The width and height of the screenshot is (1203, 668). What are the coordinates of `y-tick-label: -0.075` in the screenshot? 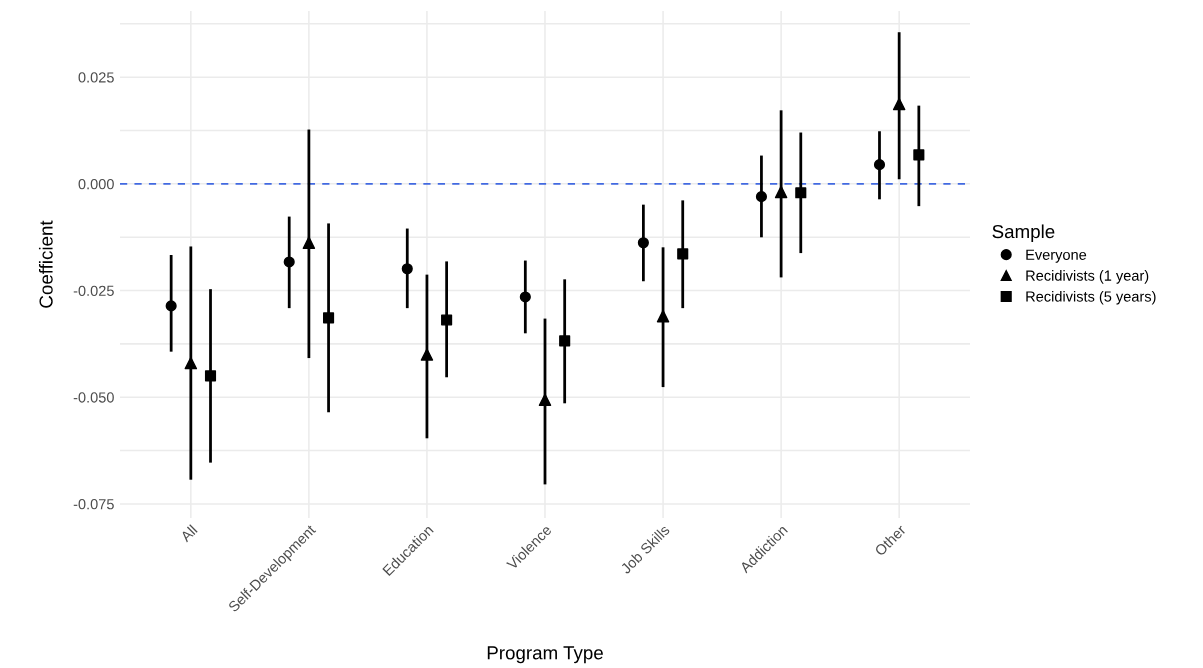 It's located at (93, 504).